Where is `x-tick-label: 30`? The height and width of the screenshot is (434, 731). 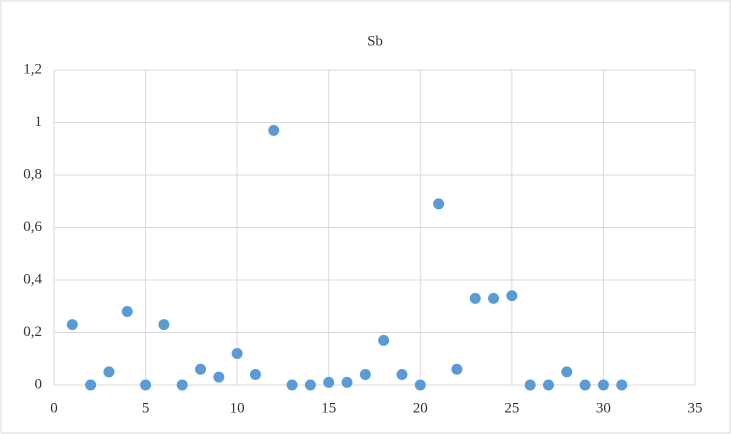
x-tick-label: 30 is located at coordinates (603, 408).